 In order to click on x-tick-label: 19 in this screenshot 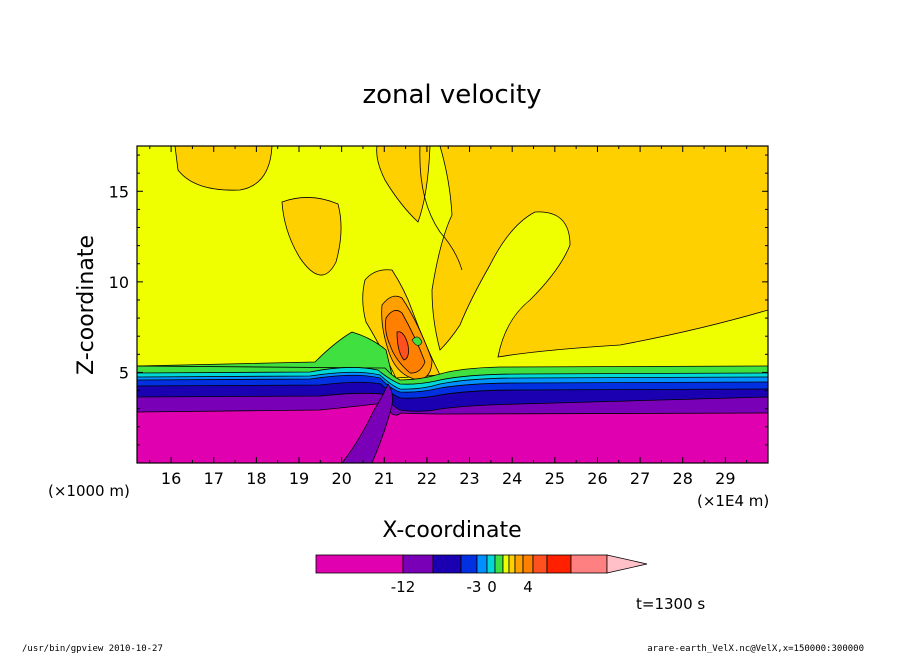, I will do `click(299, 478)`.